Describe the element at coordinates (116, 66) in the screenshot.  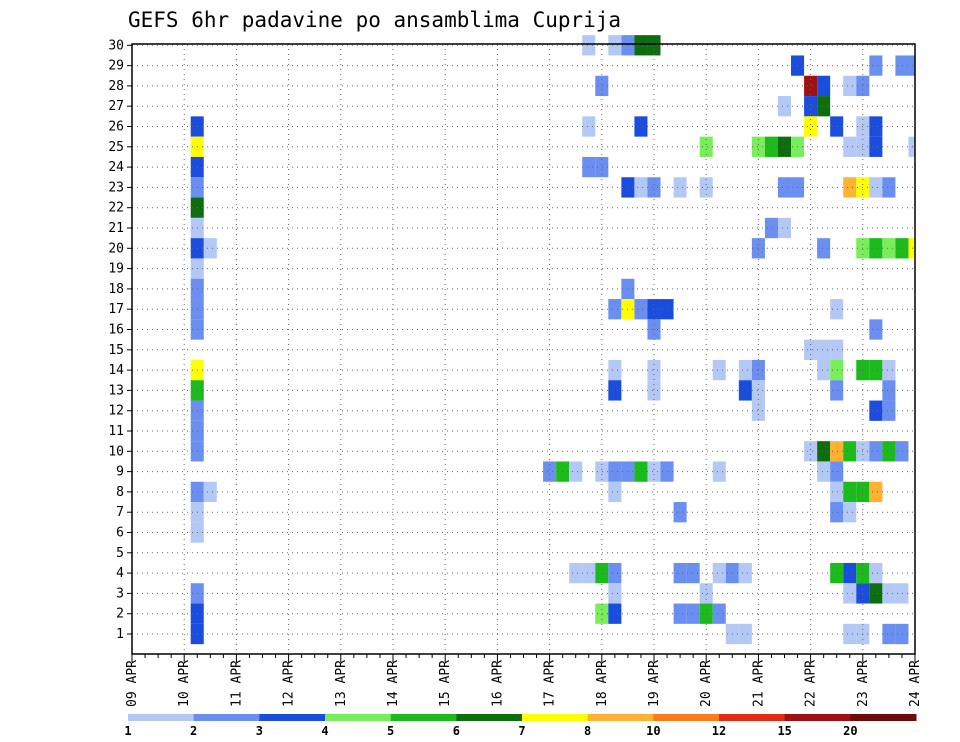
I see `y-tick-label: 29` at that location.